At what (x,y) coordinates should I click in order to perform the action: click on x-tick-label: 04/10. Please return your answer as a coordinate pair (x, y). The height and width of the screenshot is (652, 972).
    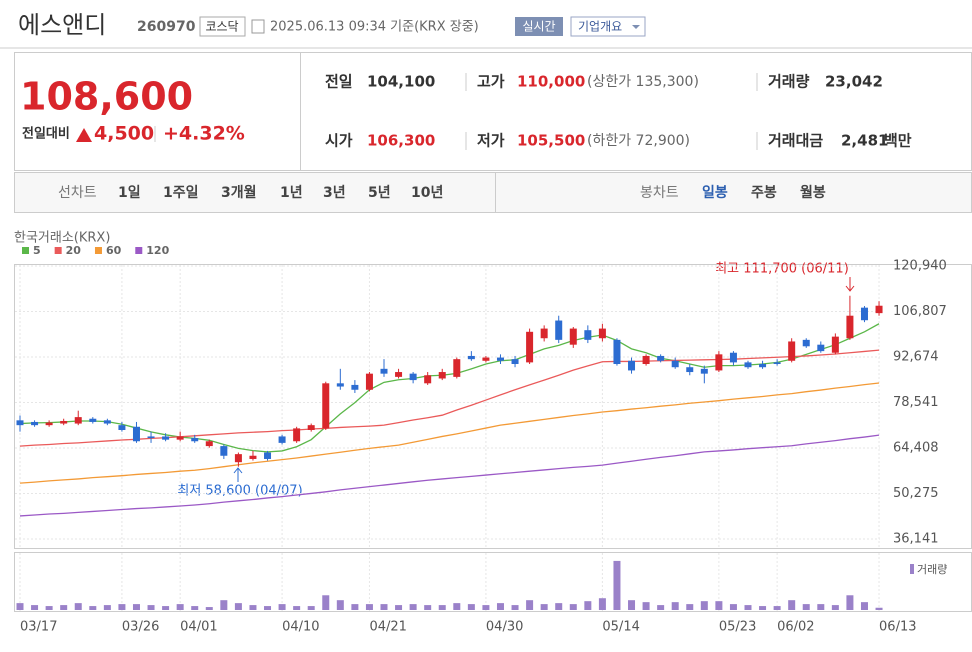
    Looking at the image, I should click on (300, 627).